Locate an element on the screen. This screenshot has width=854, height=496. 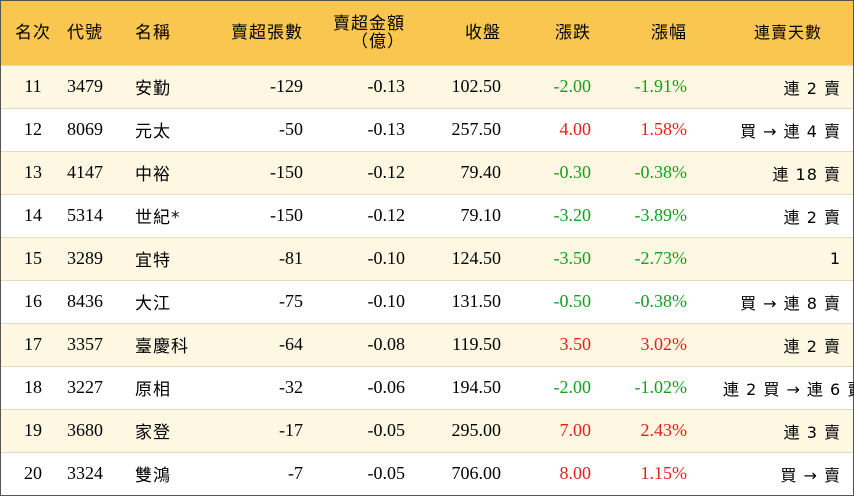
cell-close: 102.50 is located at coordinates (476, 86).